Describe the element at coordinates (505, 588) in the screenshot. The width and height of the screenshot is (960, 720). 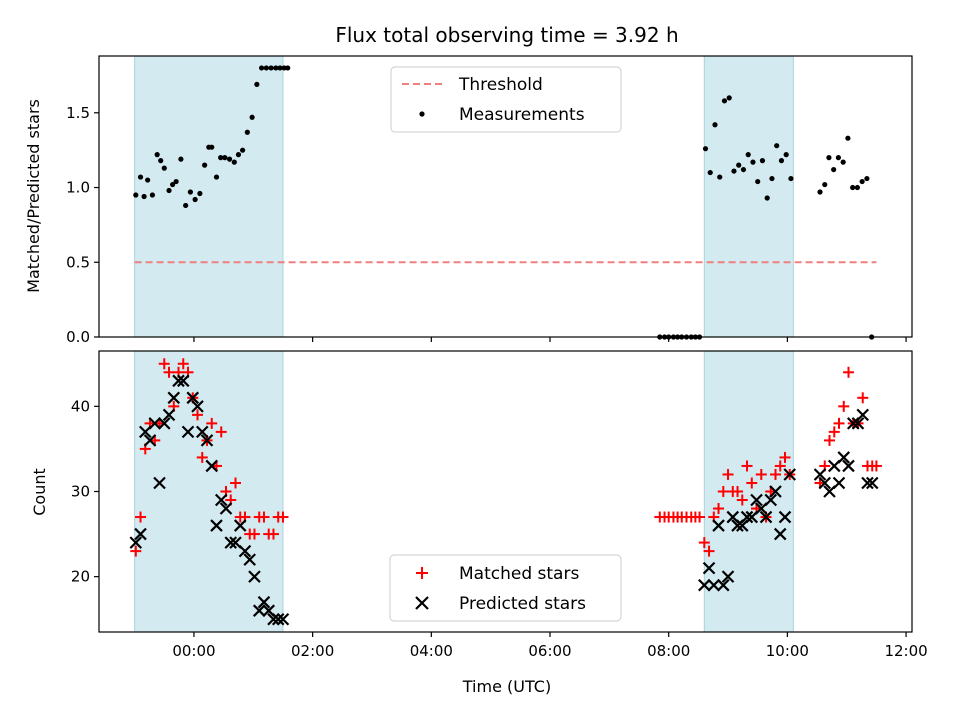
I see `count-legend: Matched stars Predicted stars` at that location.